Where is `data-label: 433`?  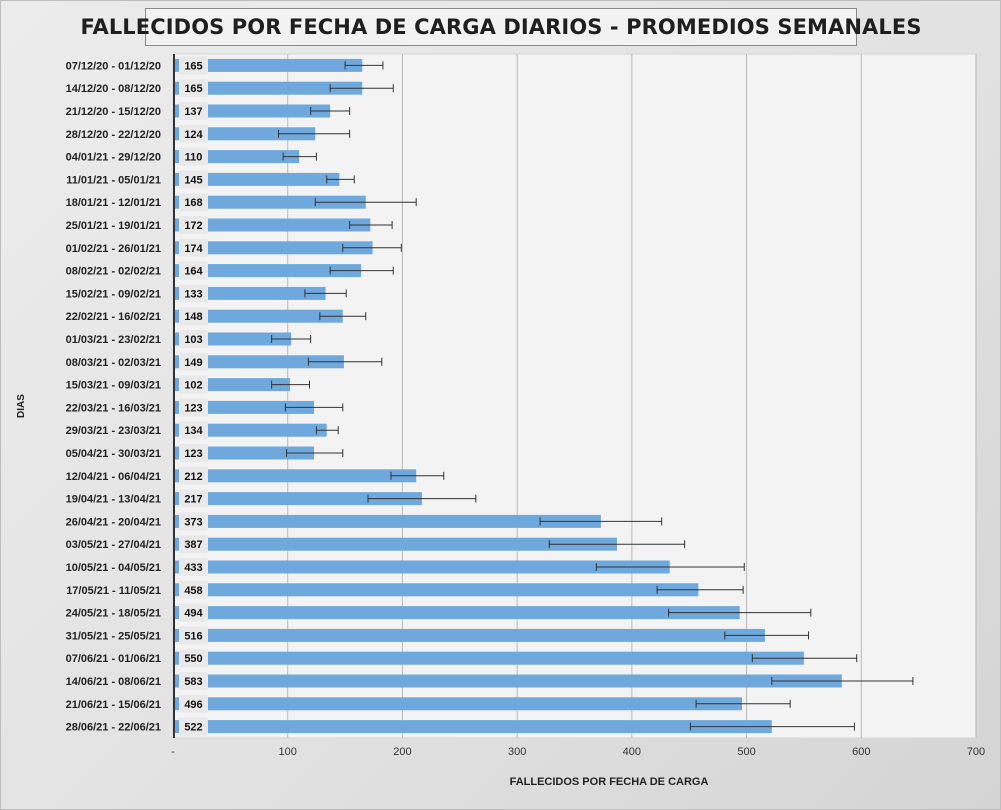 data-label: 433 is located at coordinates (193, 568).